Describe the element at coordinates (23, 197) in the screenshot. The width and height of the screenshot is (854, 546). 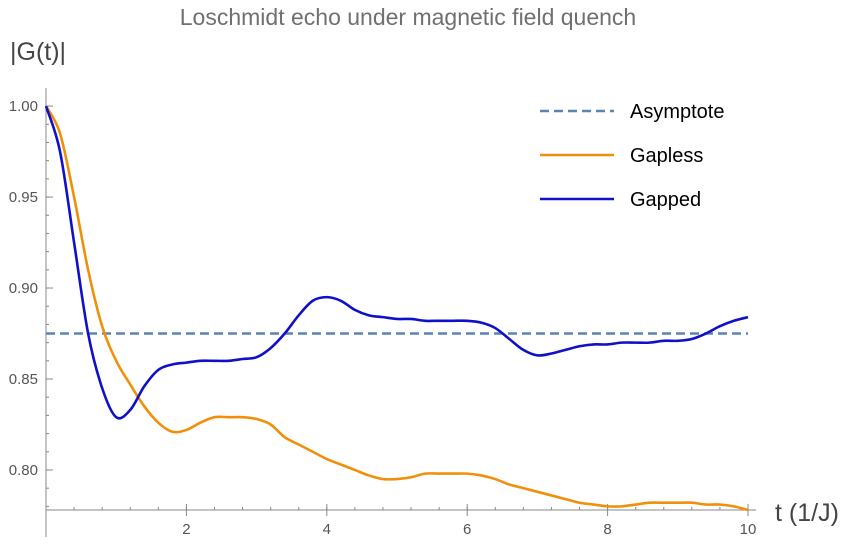
I see `y-tick-label: 0.95` at that location.